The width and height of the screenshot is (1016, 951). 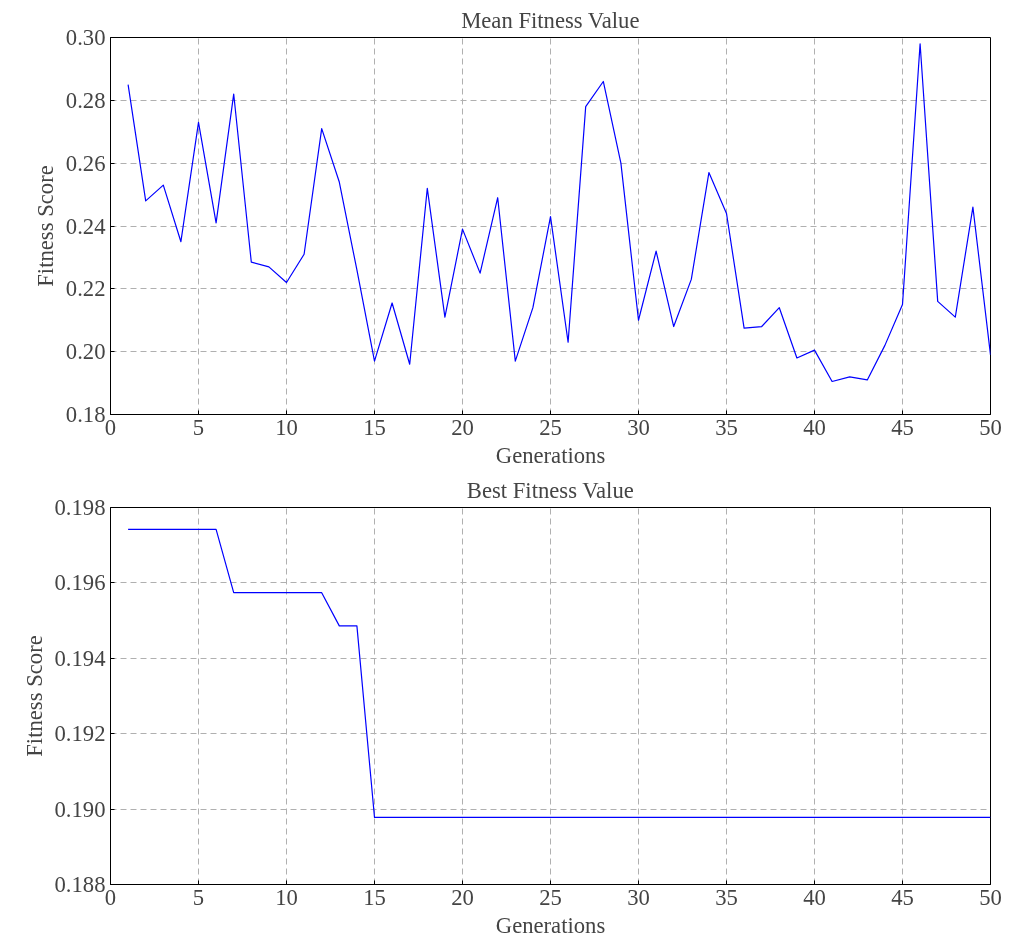 I want to click on chart-title: Mean Fitness Value, so click(x=550, y=20).